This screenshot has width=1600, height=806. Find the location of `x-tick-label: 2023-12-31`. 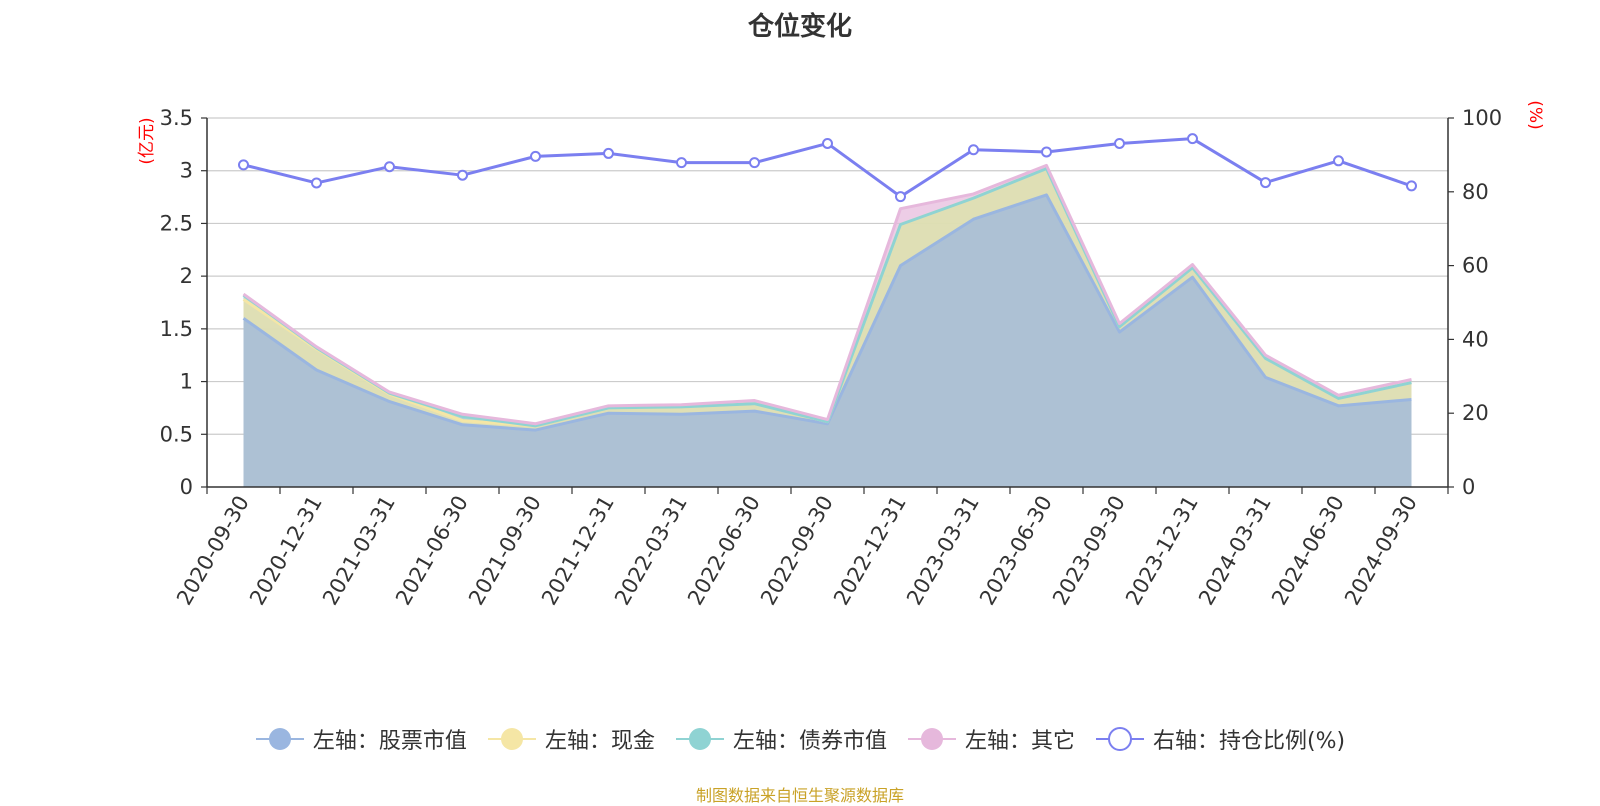

x-tick-label: 2023-12-31 is located at coordinates (1162, 551).